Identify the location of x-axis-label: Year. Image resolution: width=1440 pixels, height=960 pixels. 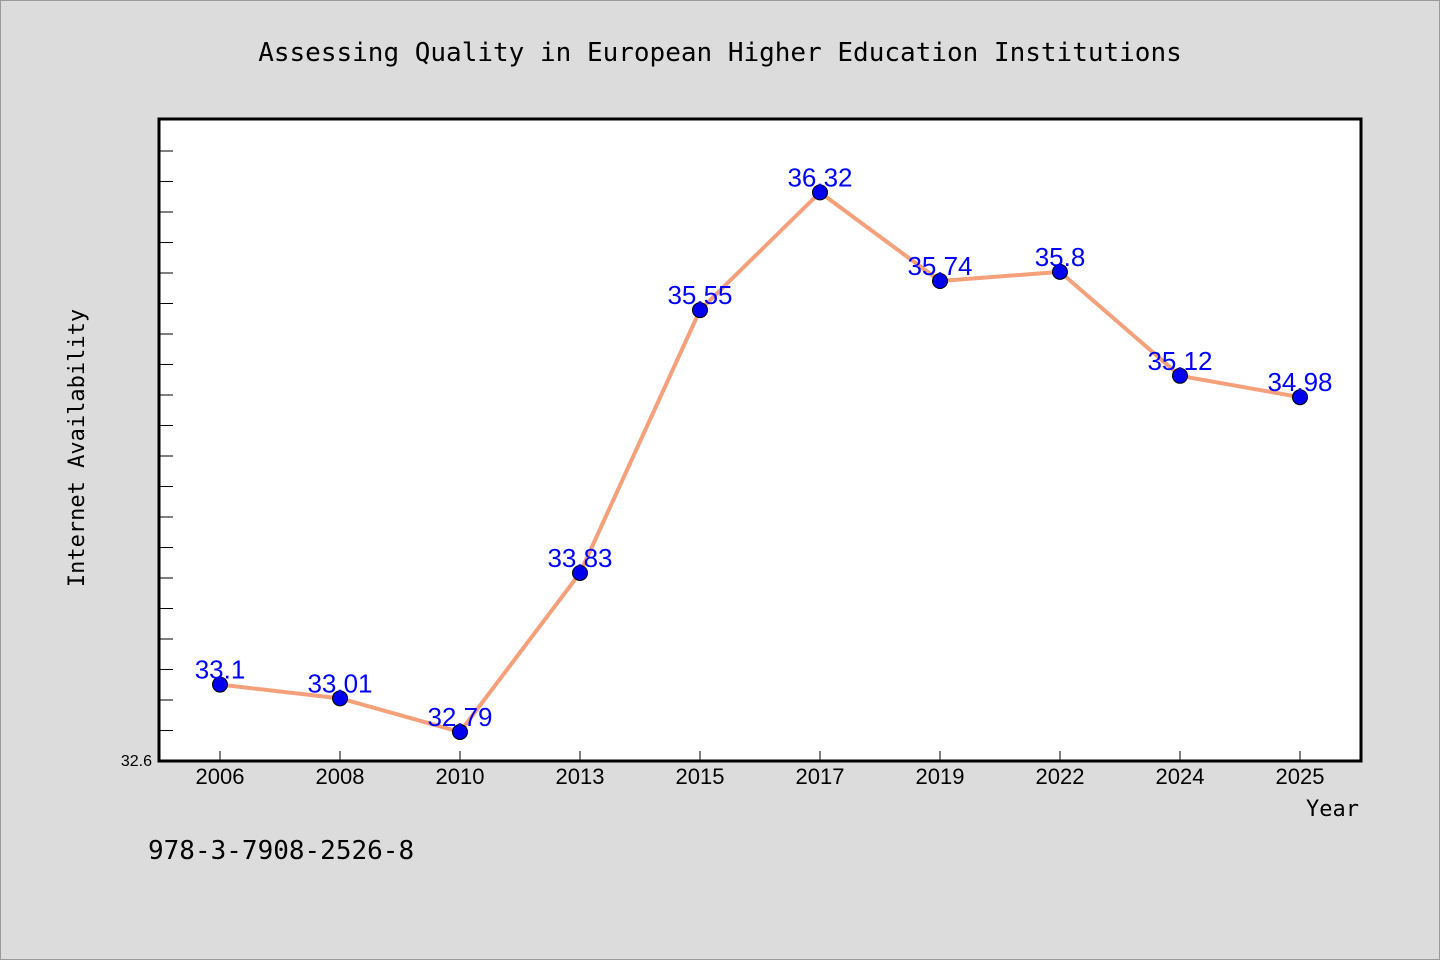
(1332, 809).